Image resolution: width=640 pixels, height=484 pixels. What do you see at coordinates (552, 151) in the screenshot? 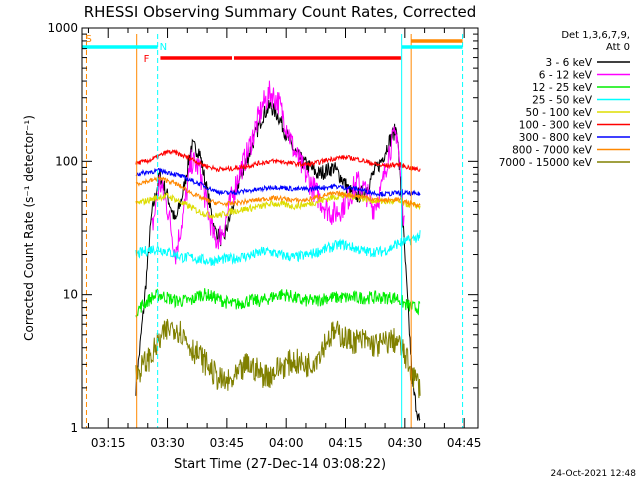
I see `legend-label-7: 800 - 7000 keV` at bounding box center [552, 151].